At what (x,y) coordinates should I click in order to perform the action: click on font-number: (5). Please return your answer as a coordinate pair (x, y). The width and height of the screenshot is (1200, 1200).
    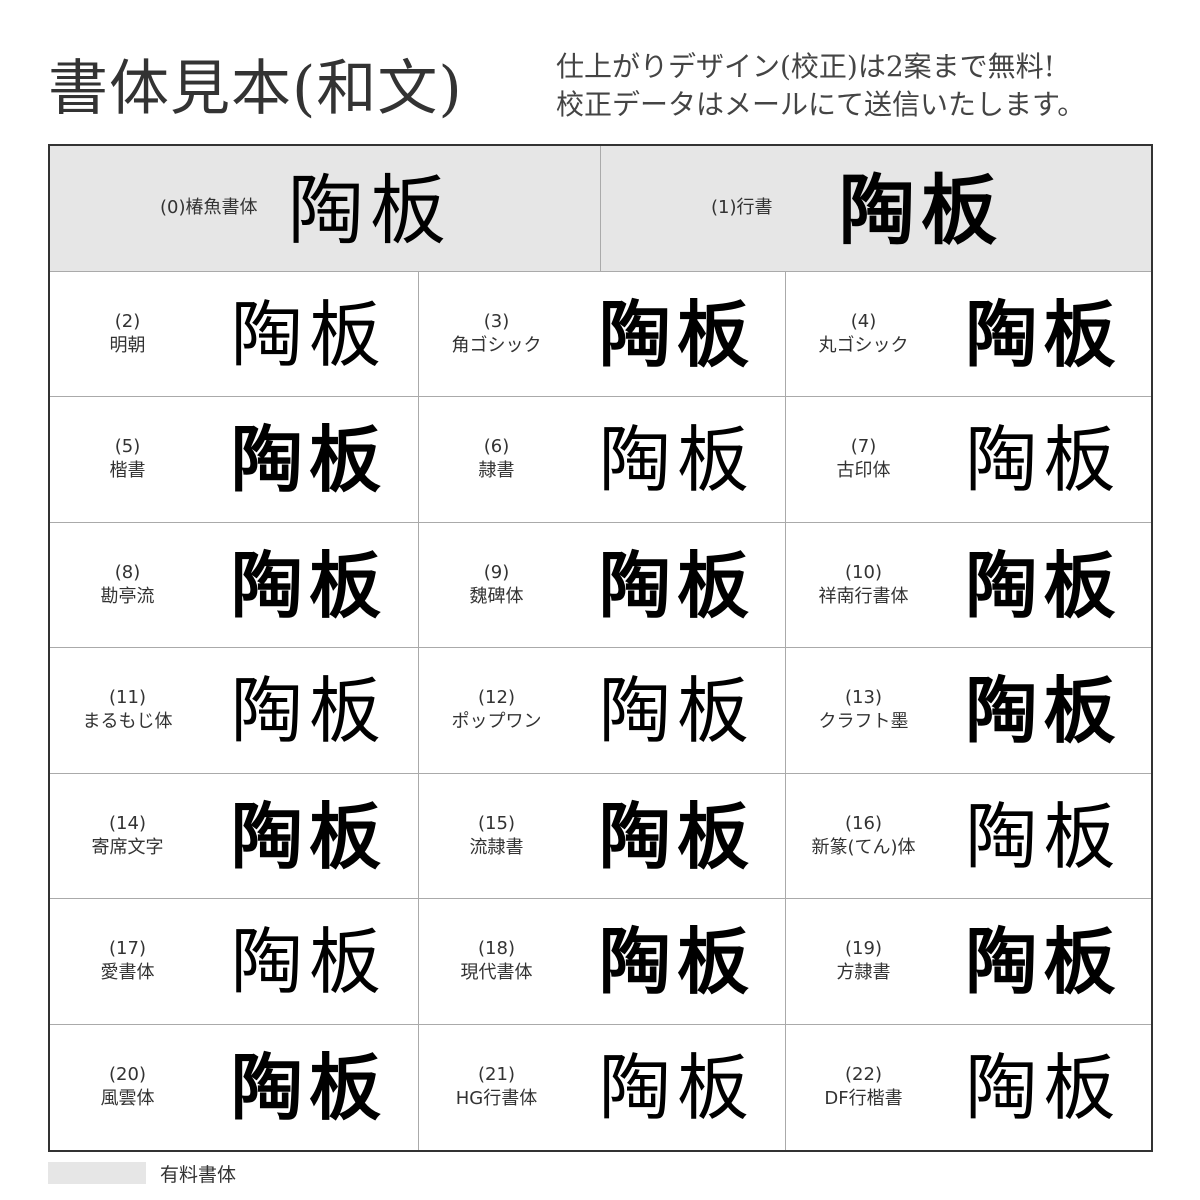
    Looking at the image, I should click on (127, 447).